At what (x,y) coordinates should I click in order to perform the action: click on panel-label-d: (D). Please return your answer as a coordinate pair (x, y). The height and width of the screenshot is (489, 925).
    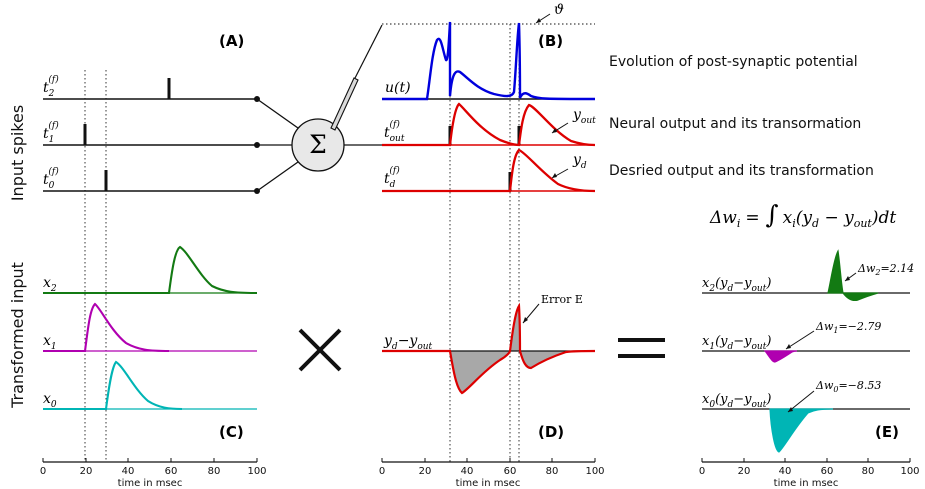
    Looking at the image, I should click on (551, 432).